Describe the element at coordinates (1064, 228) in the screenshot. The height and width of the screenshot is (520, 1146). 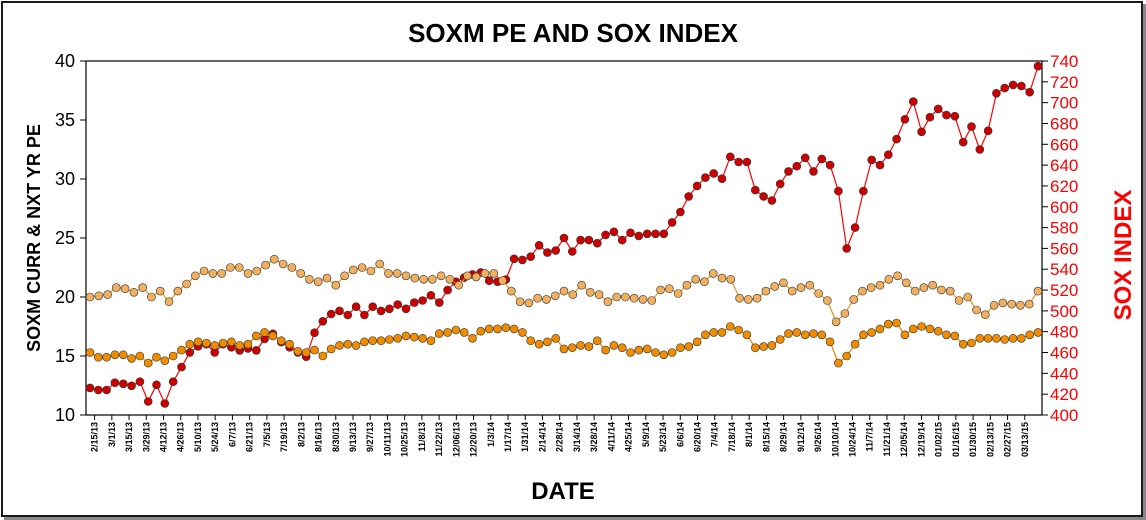
I see `right-y-tick-label: 580` at that location.